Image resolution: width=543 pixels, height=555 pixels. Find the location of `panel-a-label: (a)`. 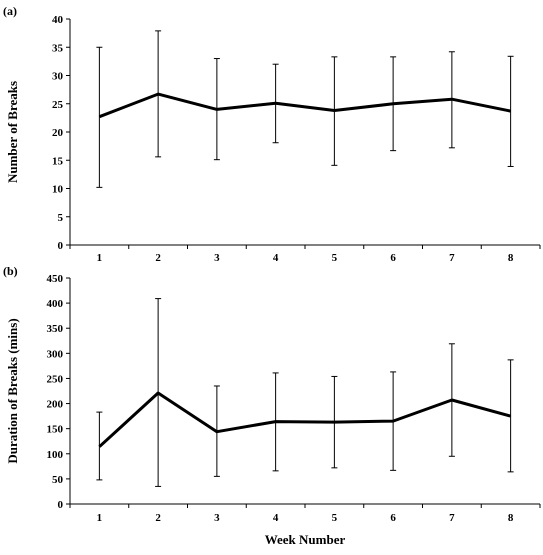

panel-a-label: (a) is located at coordinates (10, 11).